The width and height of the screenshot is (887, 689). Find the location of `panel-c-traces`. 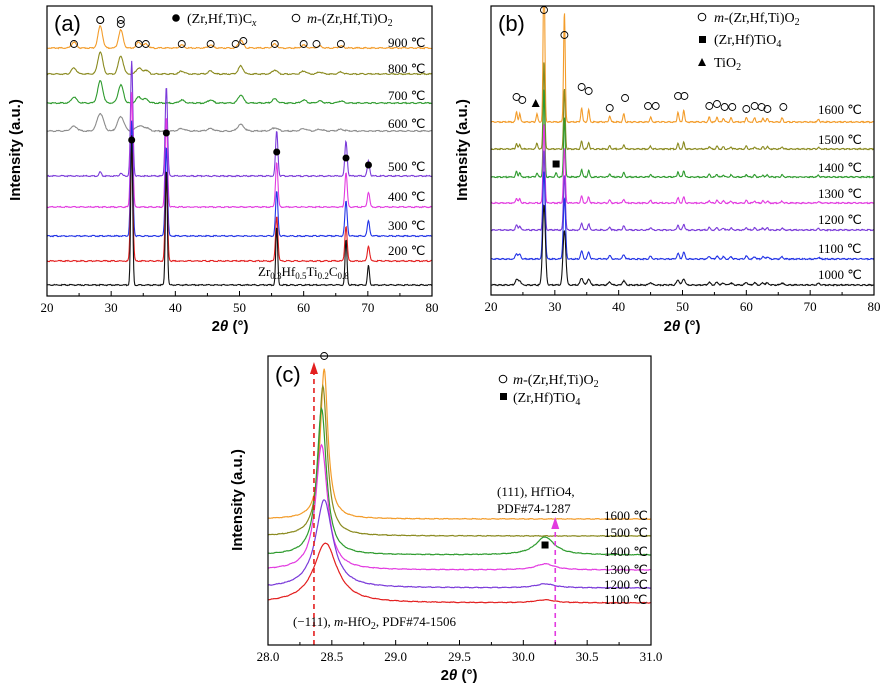

panel-c-traces is located at coordinates (459, 486).